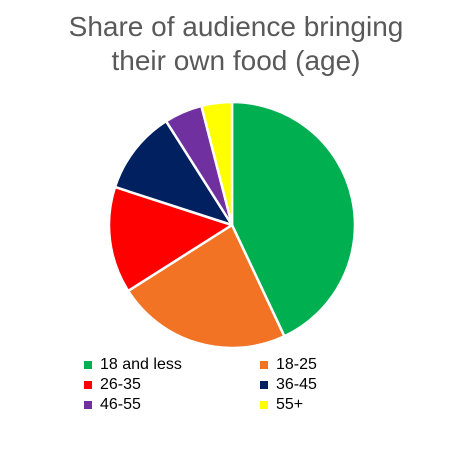  I want to click on legend-label: 46-55, so click(120, 404).